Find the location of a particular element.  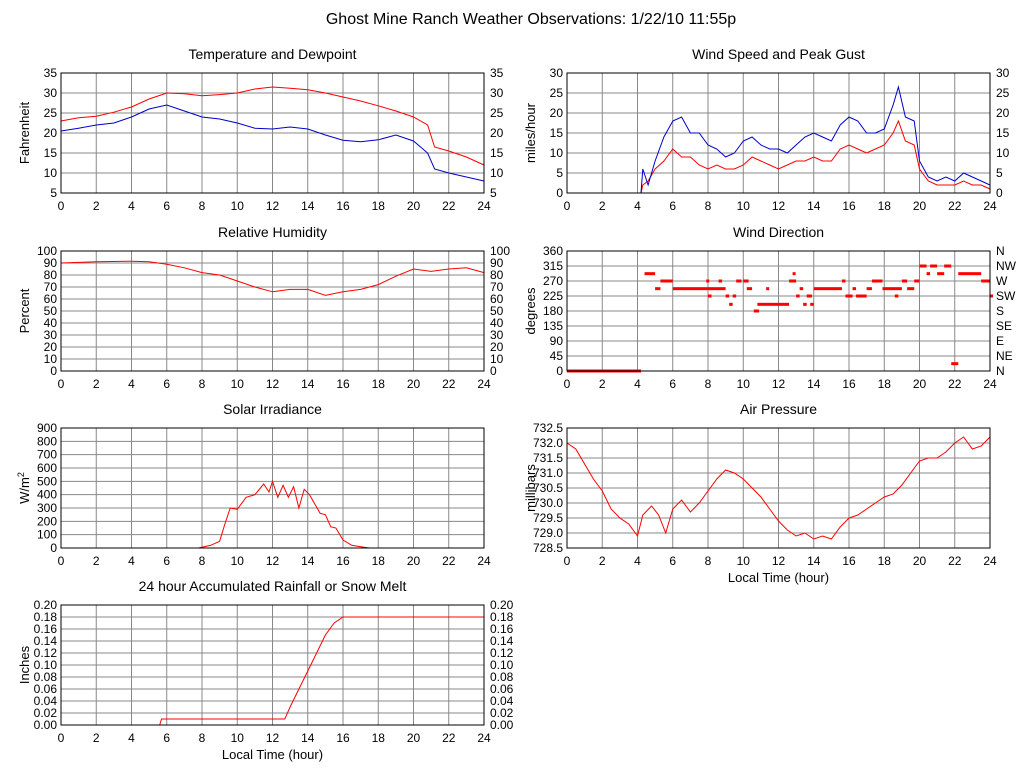

y-tick-label-right: E is located at coordinates (1000, 341).